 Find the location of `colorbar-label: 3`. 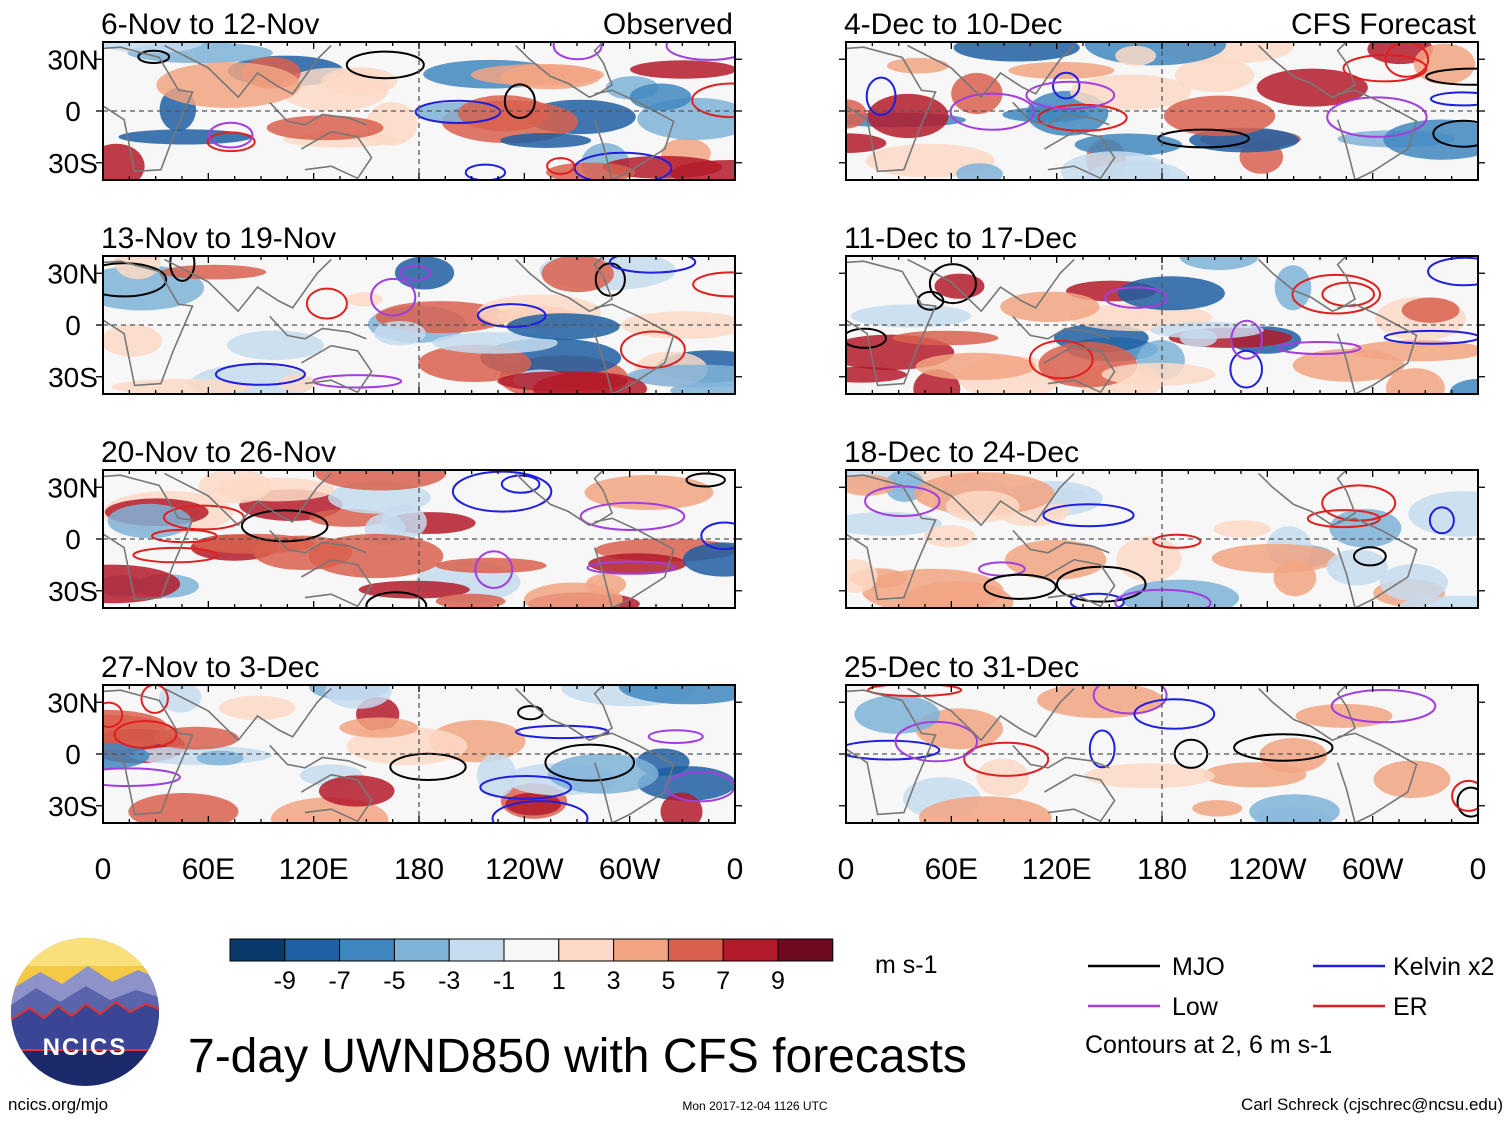

colorbar-label: 3 is located at coordinates (614, 981).